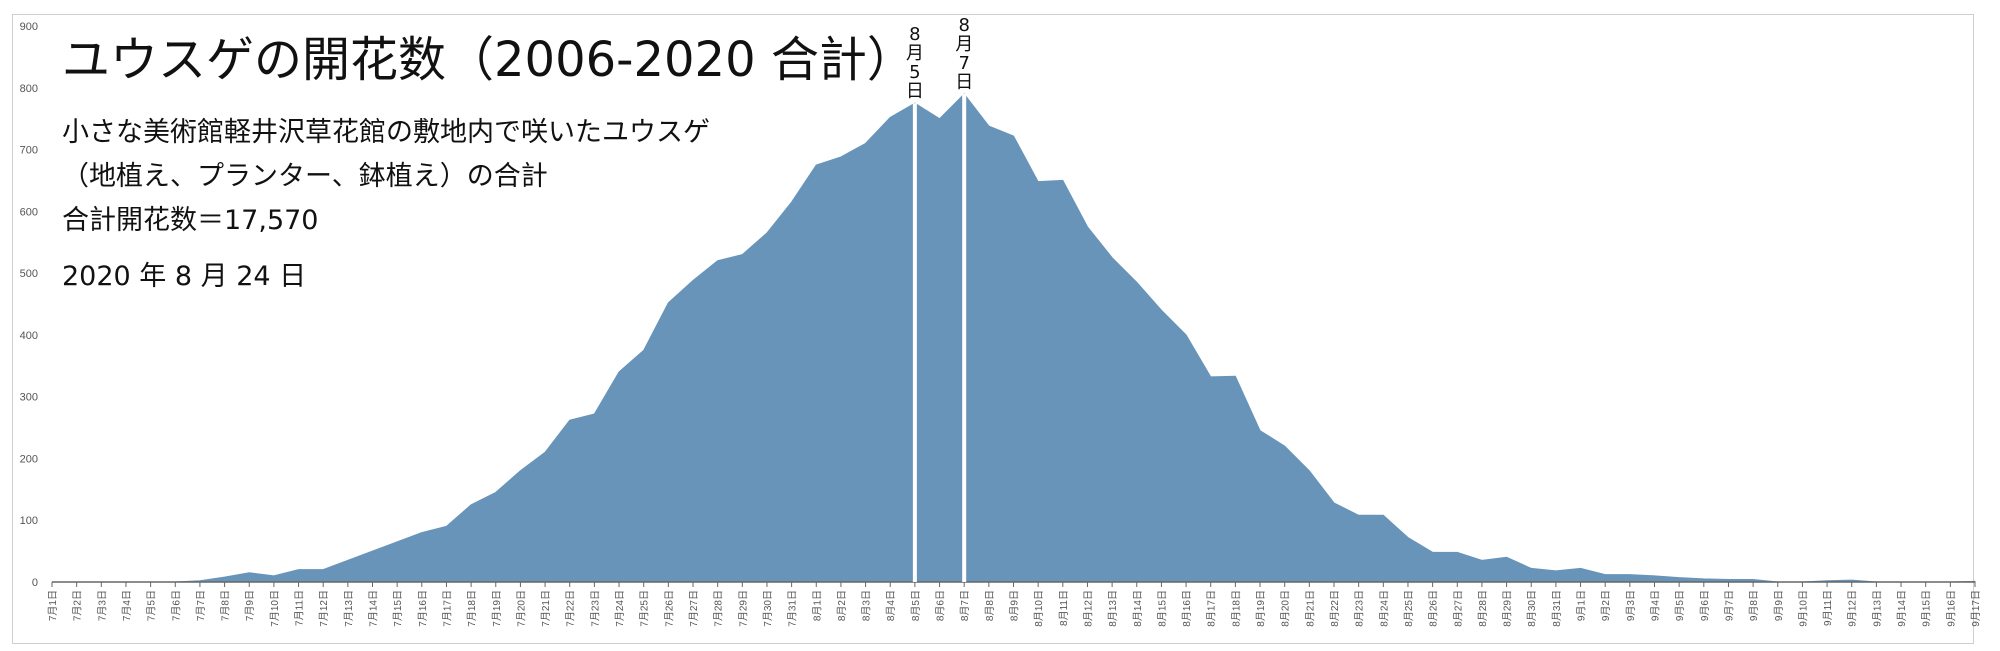 The image size is (2000, 651). Describe the element at coordinates (1606, 605) in the screenshot. I see `x-tick-label: 9月2日` at that location.